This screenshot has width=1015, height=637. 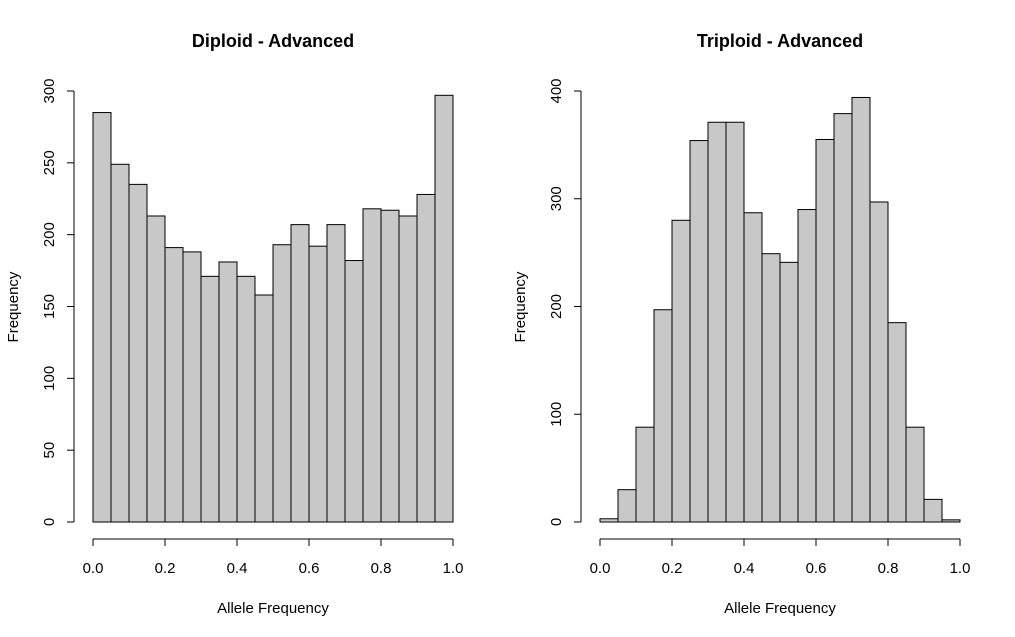 I want to click on y-tick-label: 400, so click(x=556, y=90).